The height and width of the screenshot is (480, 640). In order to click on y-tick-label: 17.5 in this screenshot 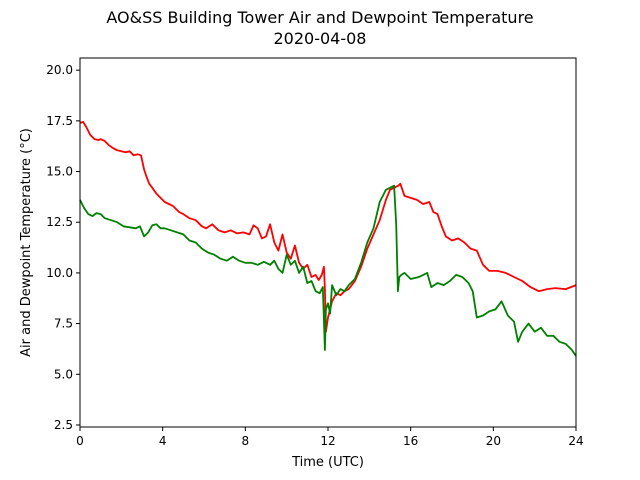, I will do `click(59, 121)`.